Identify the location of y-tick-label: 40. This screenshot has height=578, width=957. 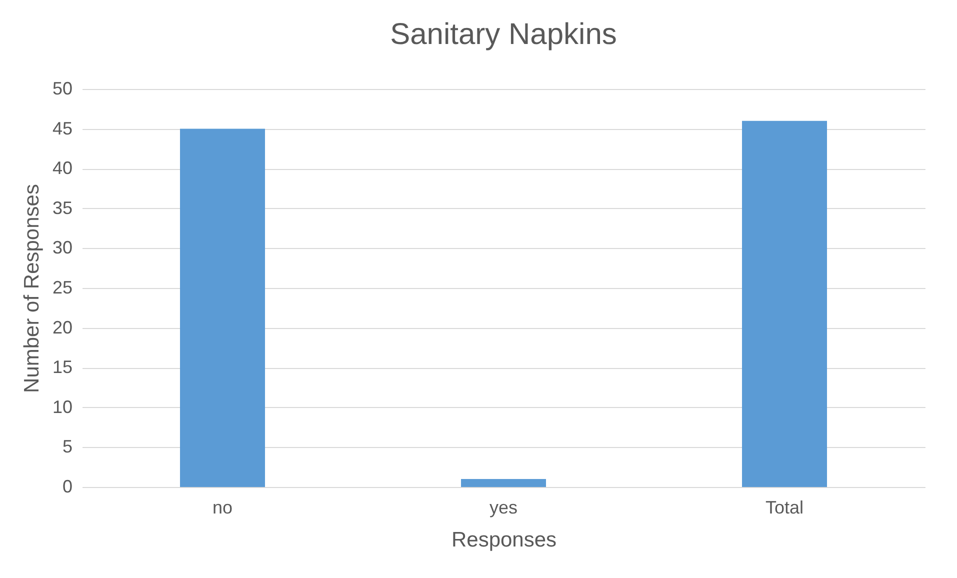
(62, 168).